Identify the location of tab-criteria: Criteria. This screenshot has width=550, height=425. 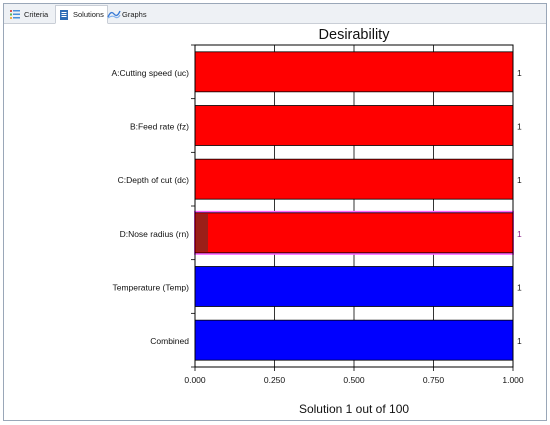
(29, 14).